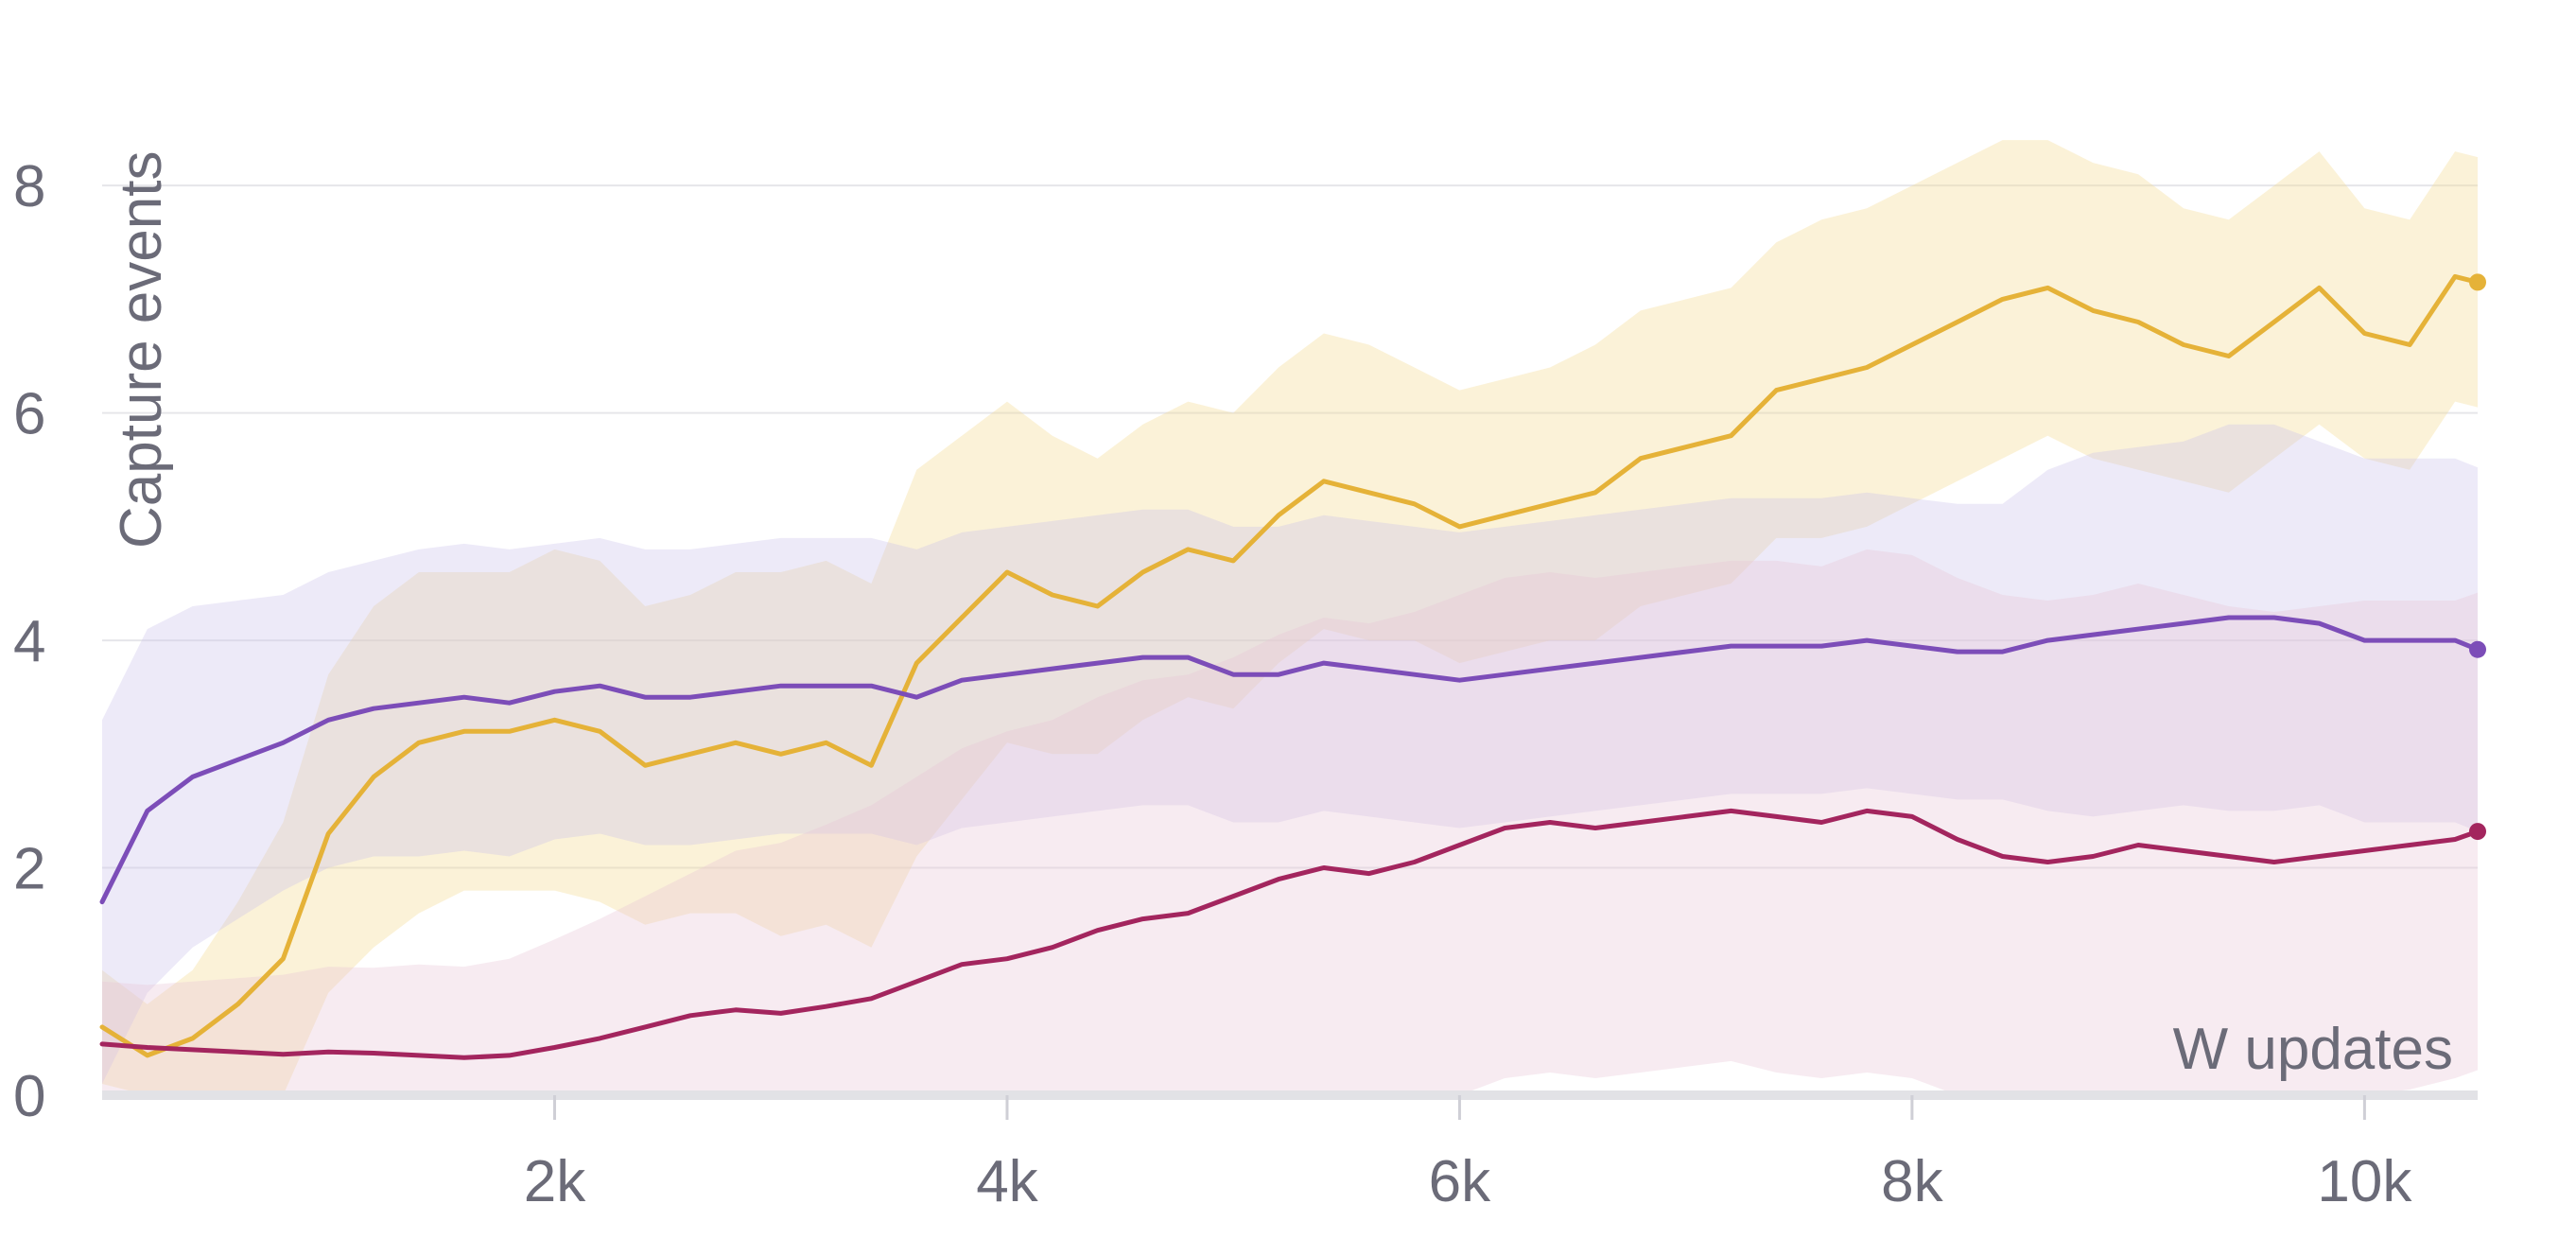  I want to click on y-tick-label: 8, so click(29, 186).